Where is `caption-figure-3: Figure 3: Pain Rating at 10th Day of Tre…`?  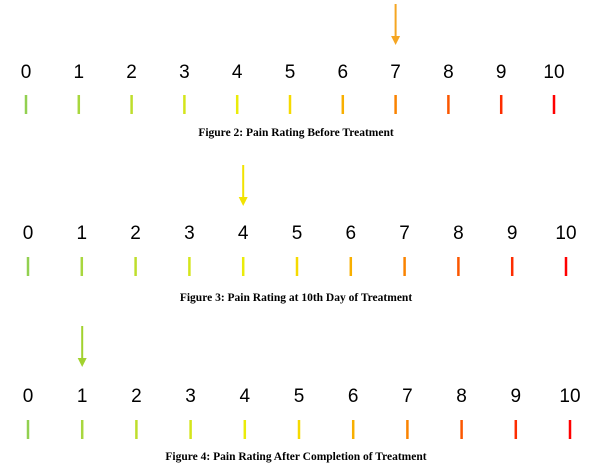
caption-figure-3: Figure 3: Pain Rating at 10th Day of Tre… is located at coordinates (296, 298).